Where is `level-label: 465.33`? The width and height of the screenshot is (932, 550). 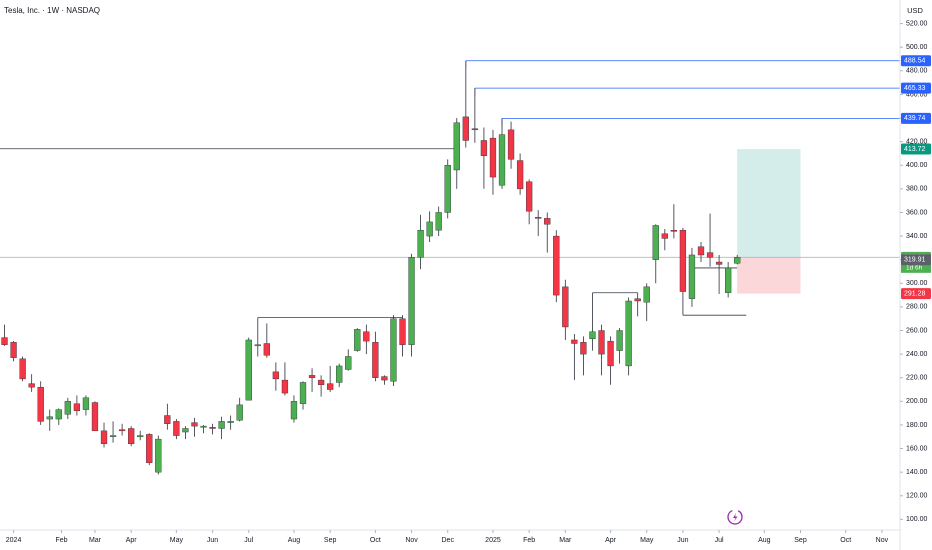
level-label: 465.33 is located at coordinates (915, 88).